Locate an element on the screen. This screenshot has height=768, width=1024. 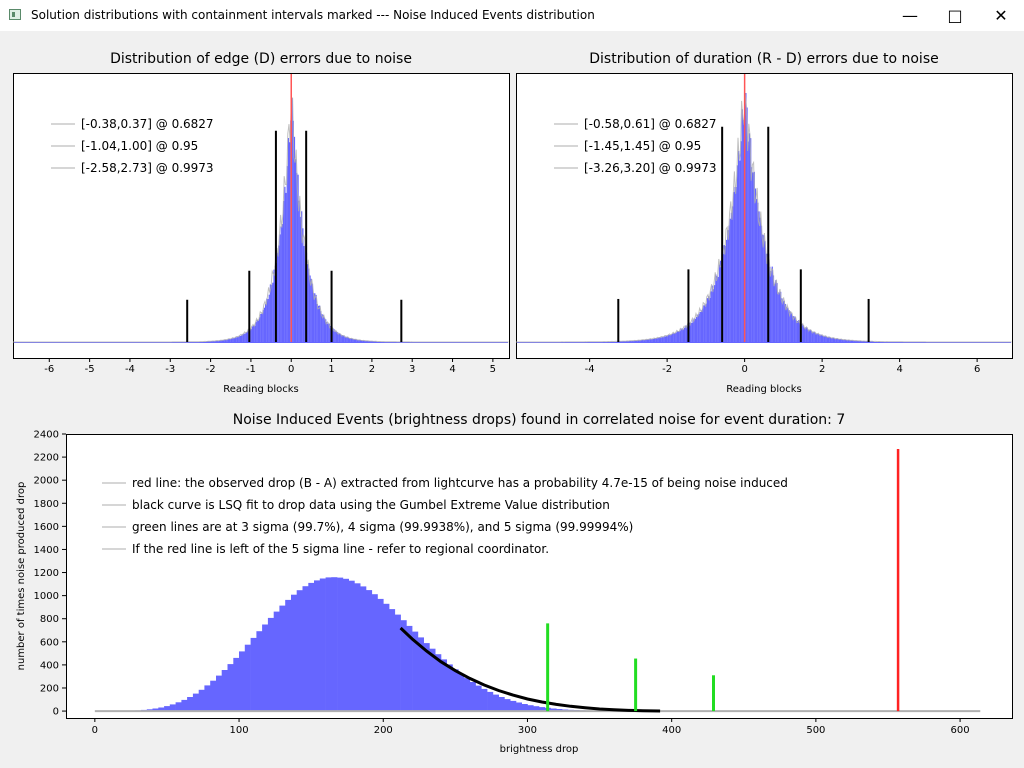
chart-3-y-tick-label: 1800 is located at coordinates (46, 504).